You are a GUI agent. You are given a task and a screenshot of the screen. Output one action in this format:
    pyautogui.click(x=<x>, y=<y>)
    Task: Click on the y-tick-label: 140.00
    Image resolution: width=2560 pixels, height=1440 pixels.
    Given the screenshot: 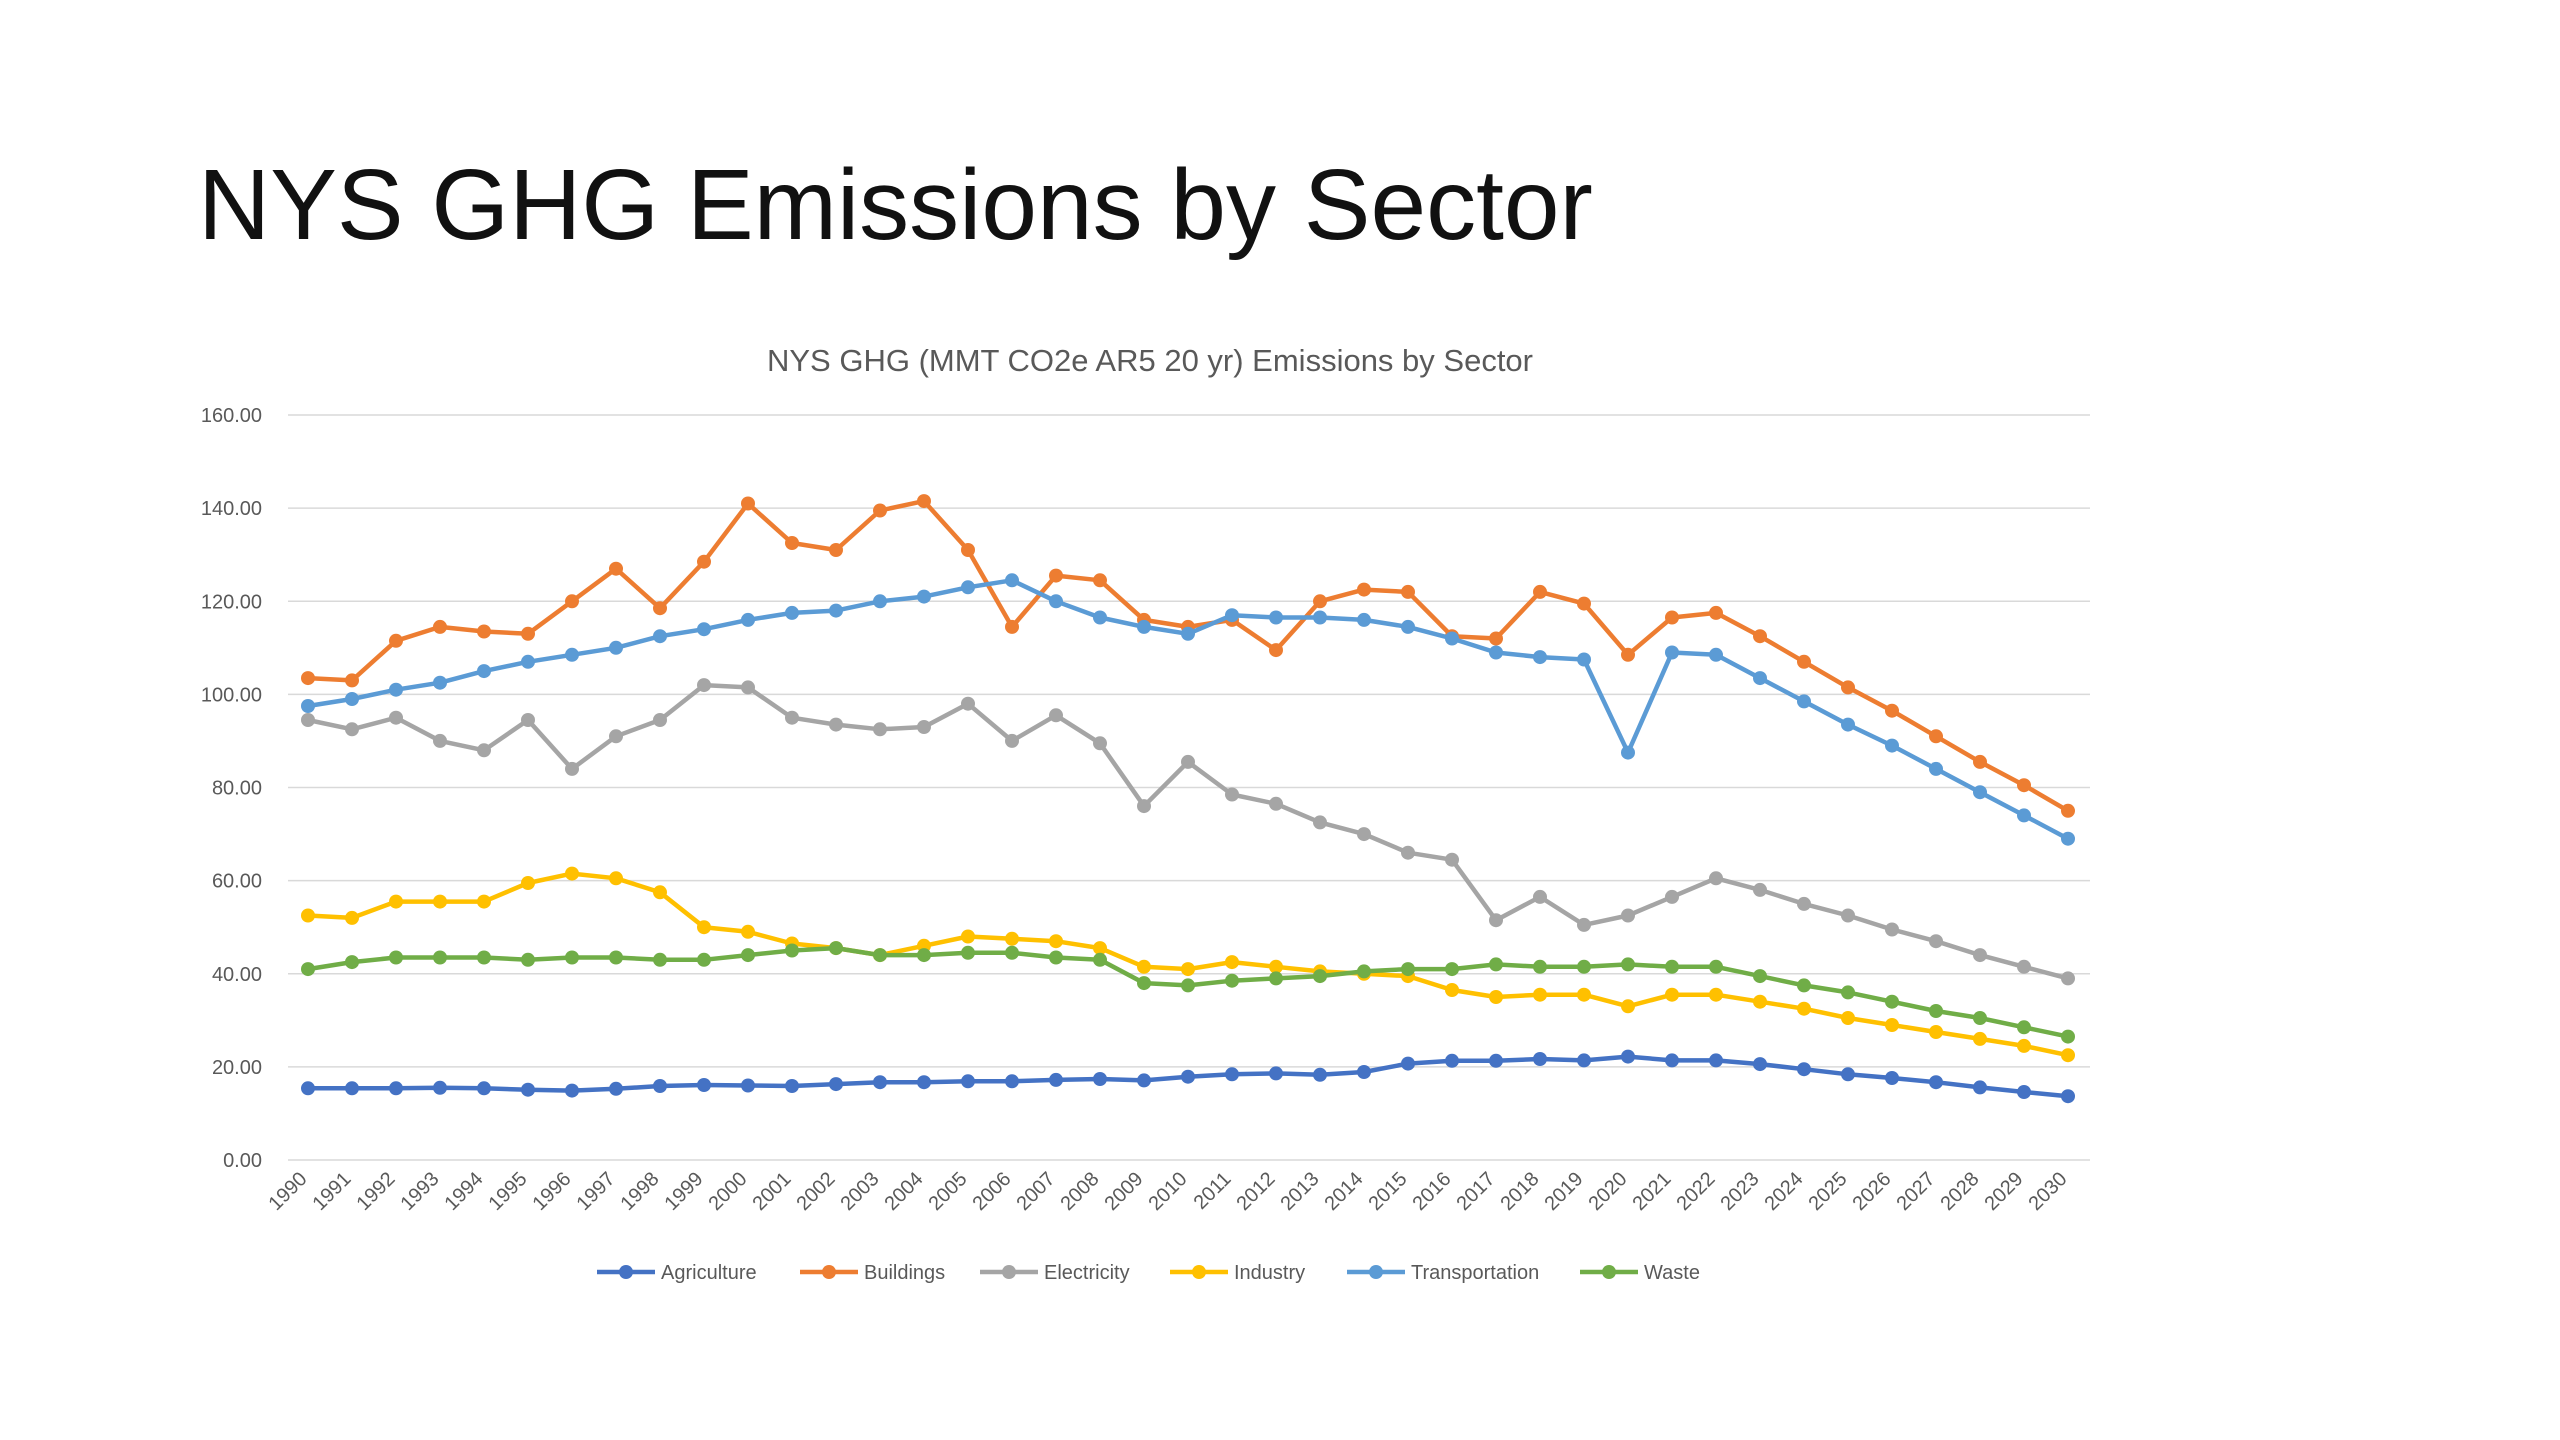 What is the action you would take?
    pyautogui.click(x=231, y=509)
    